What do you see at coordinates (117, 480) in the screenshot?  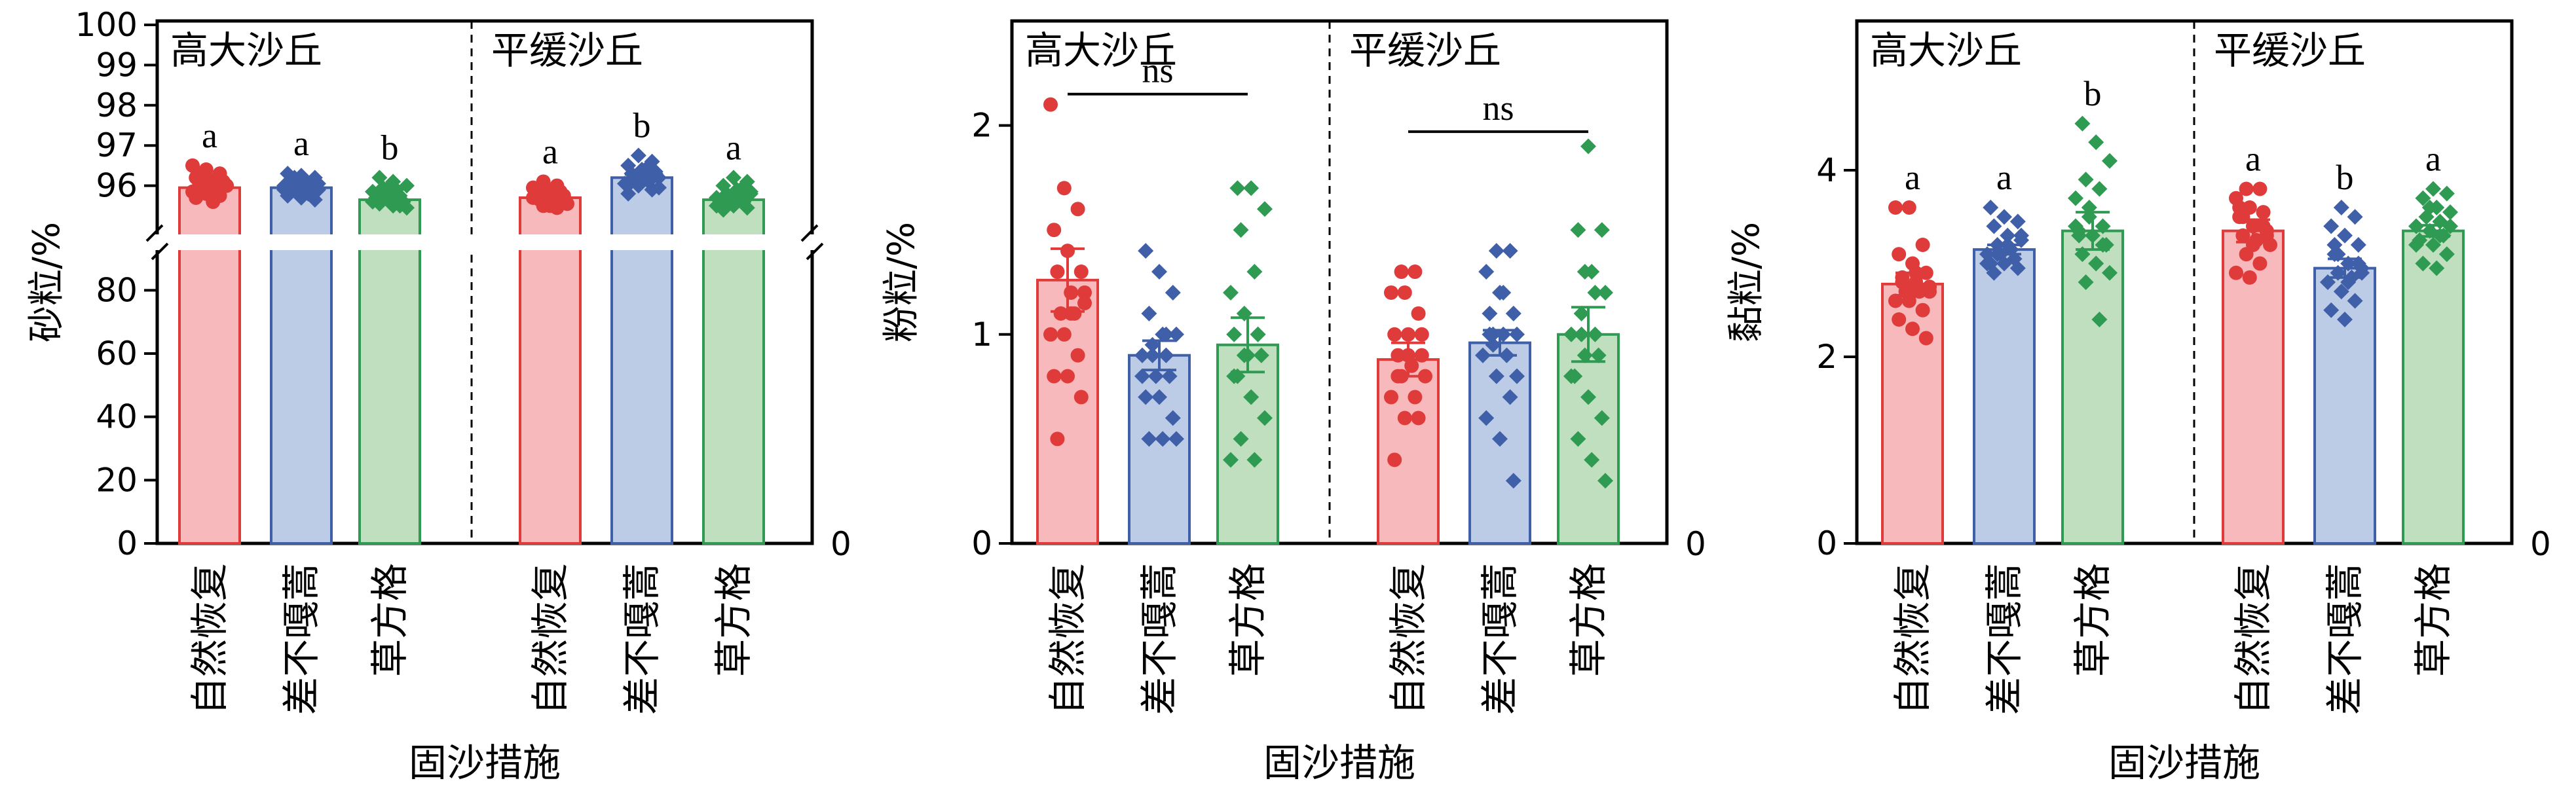 I see `y-tick-label: 20` at bounding box center [117, 480].